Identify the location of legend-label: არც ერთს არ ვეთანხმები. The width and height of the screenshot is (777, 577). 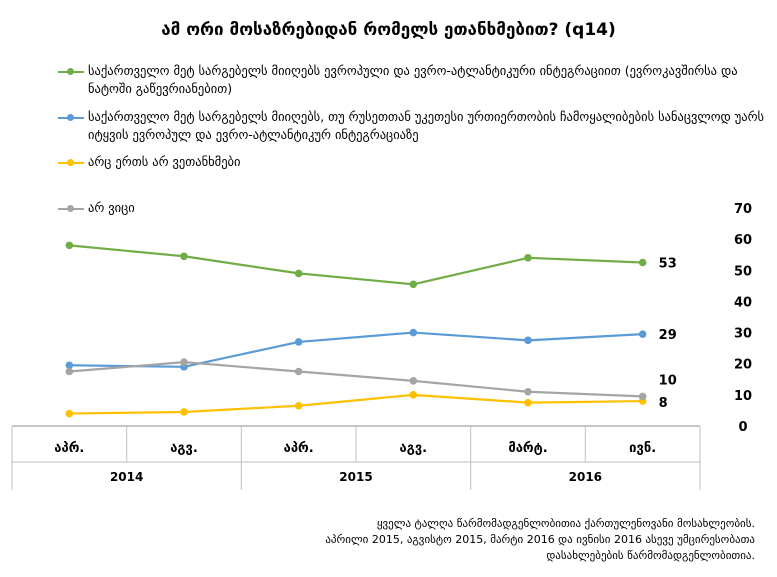
(164, 161).